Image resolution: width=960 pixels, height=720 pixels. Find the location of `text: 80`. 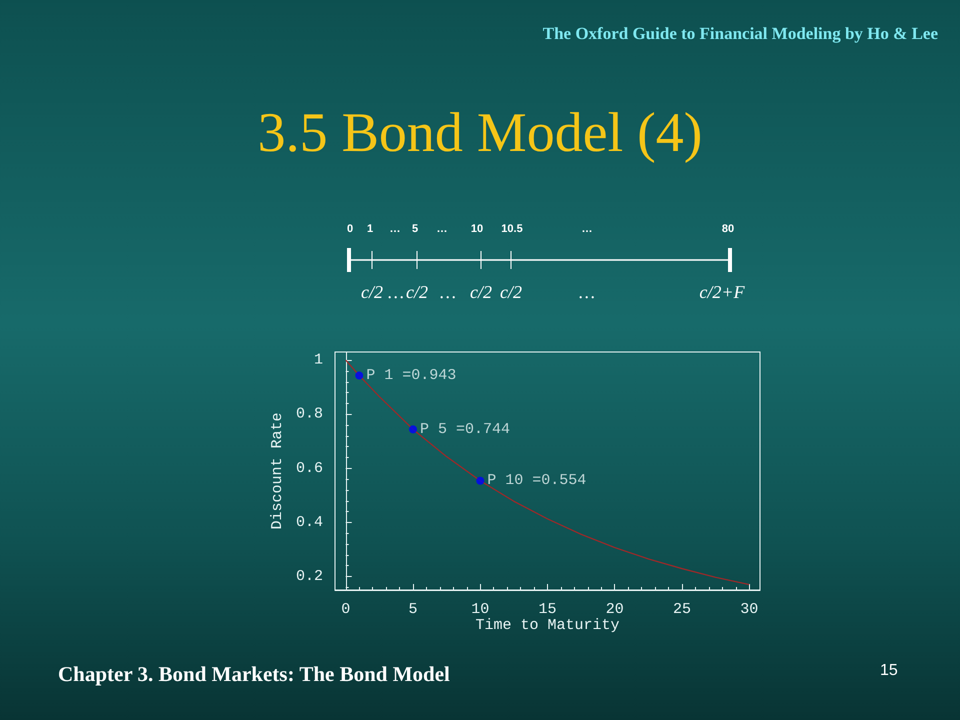

text: 80 is located at coordinates (728, 229).